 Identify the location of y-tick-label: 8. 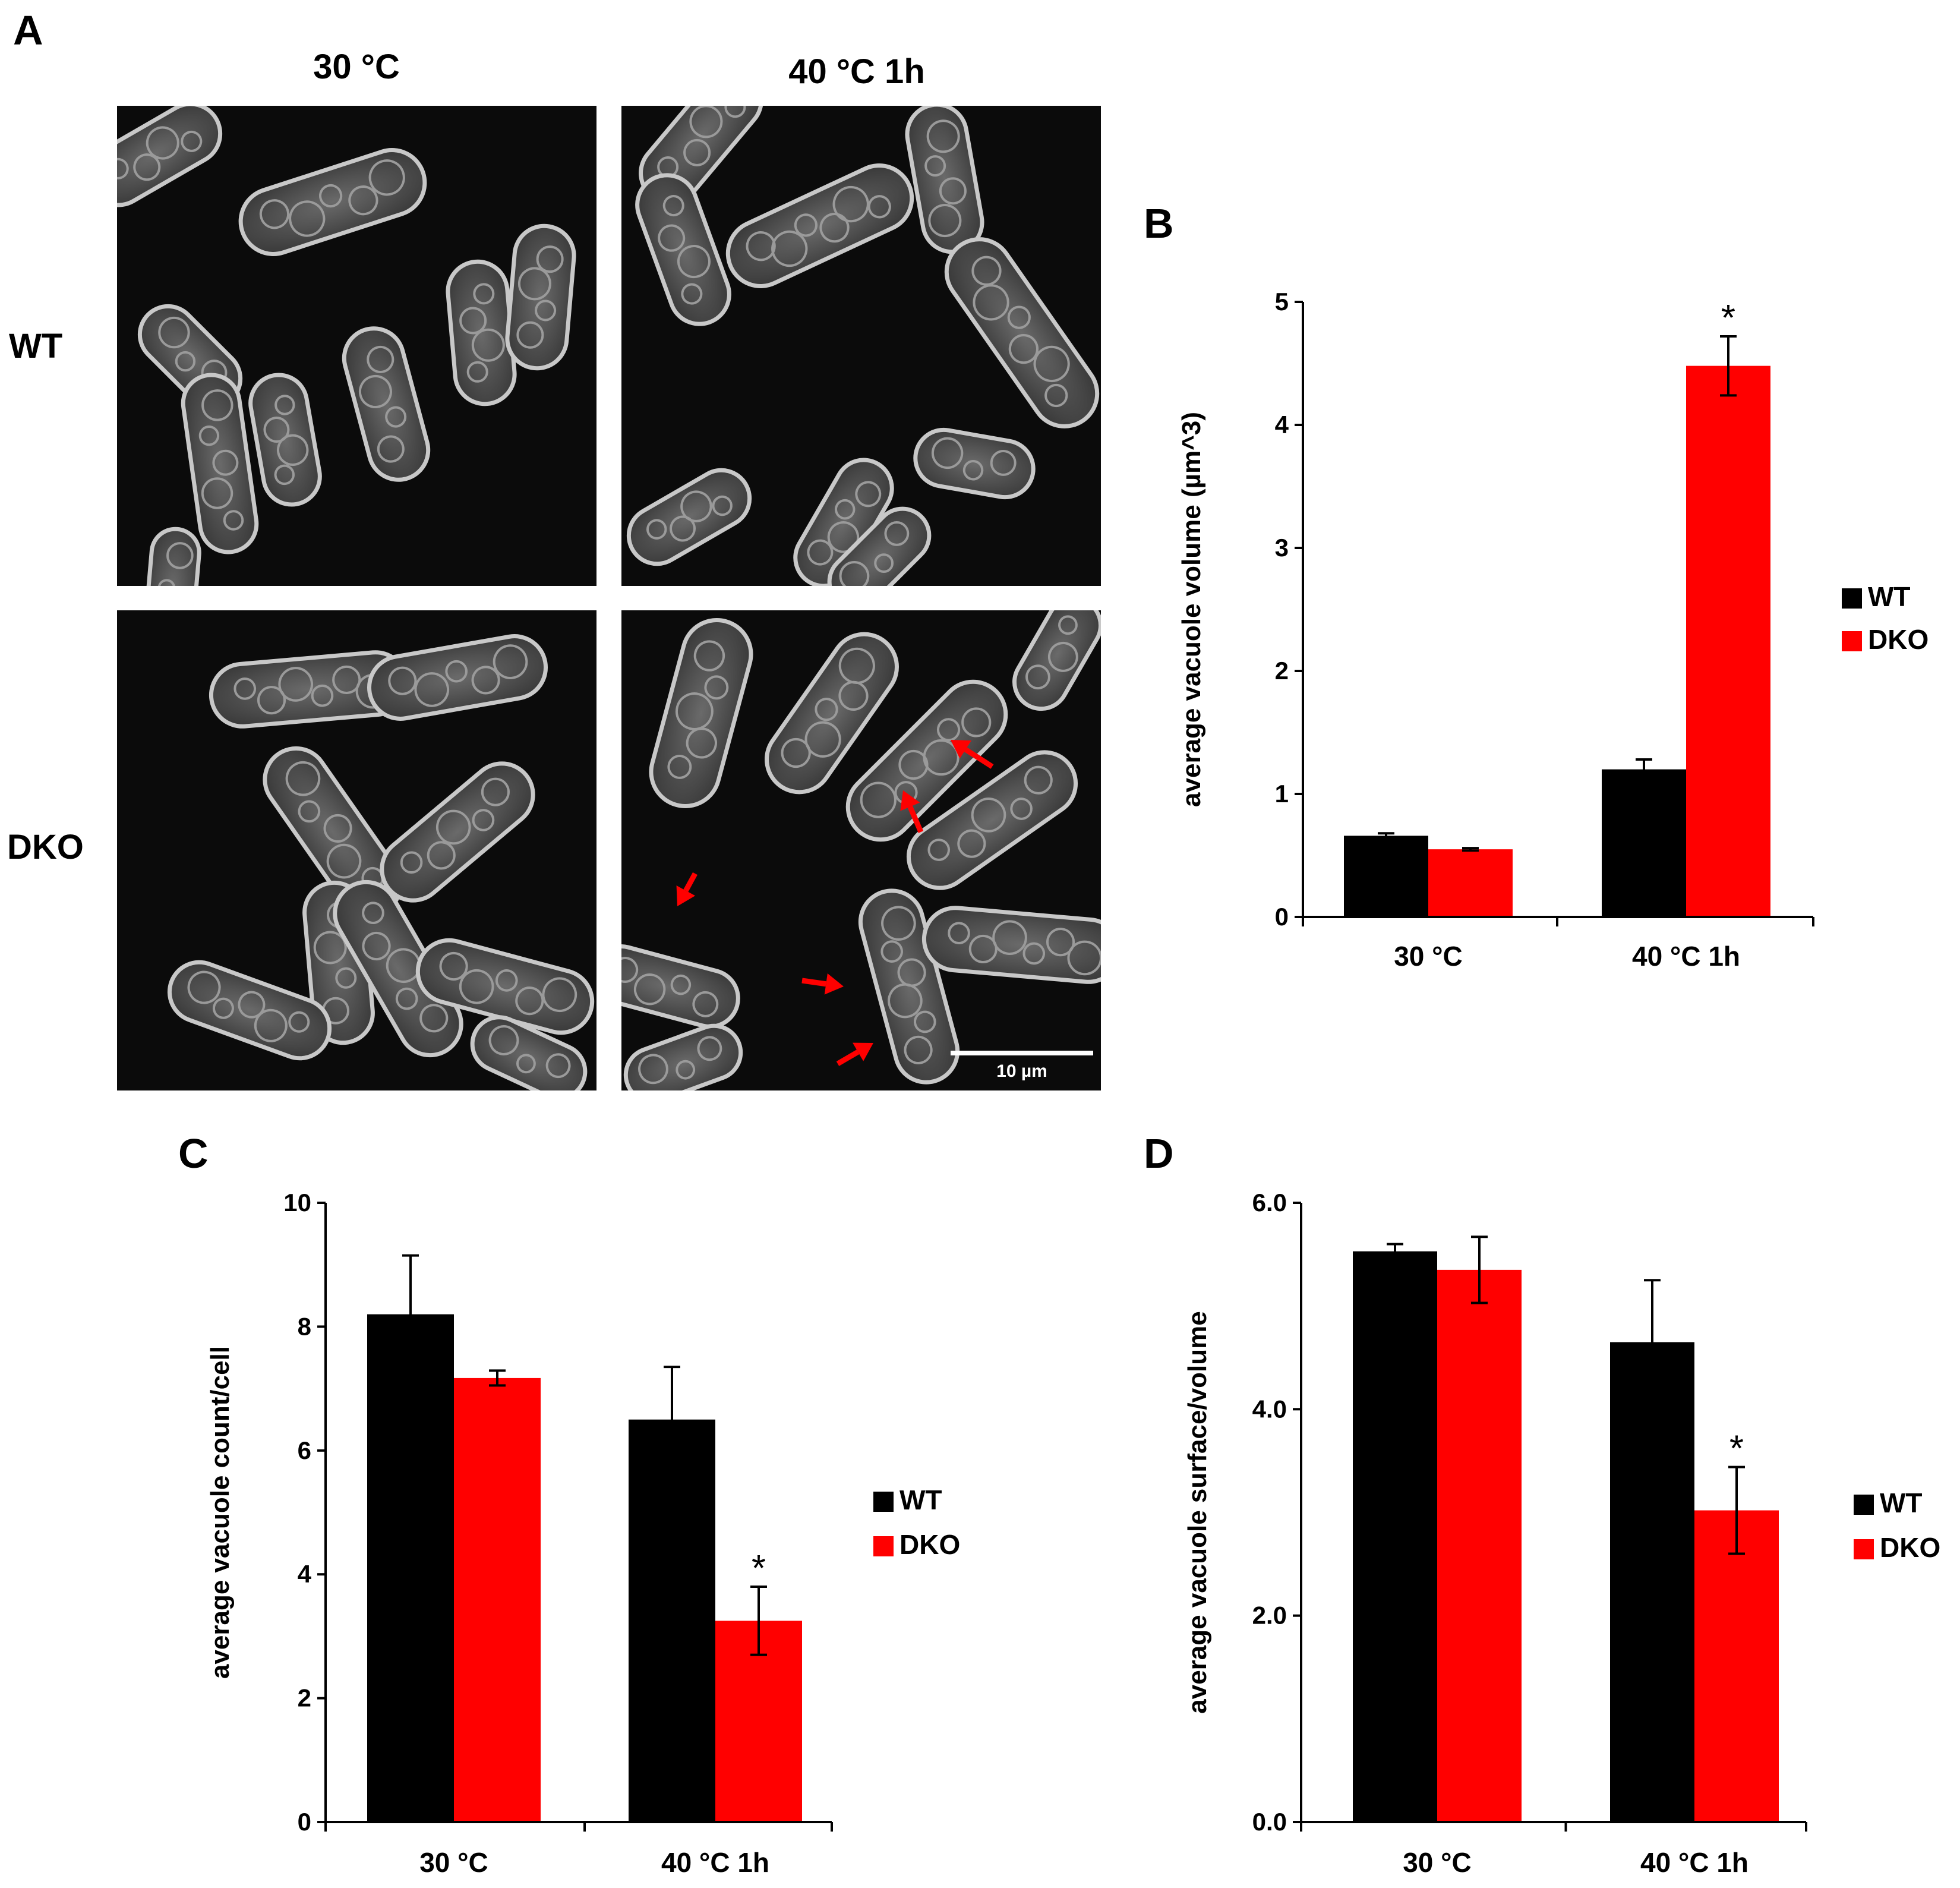
(304, 1326).